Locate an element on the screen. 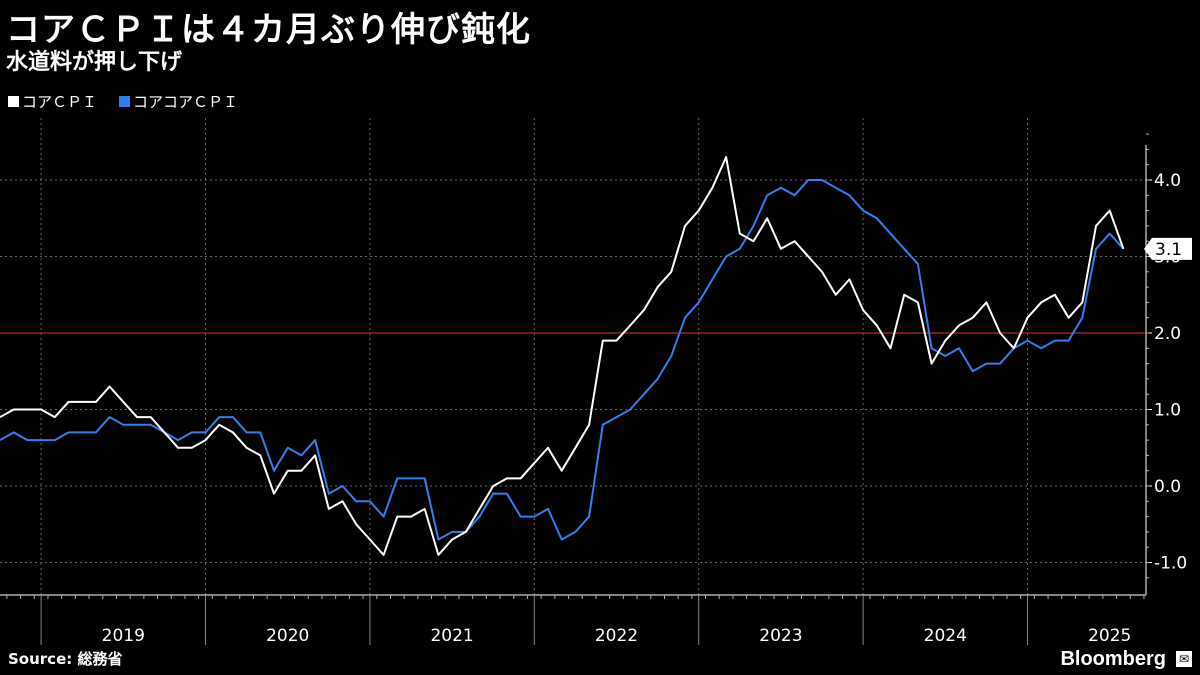  last-value-label: 3.1 is located at coordinates (1168, 250).